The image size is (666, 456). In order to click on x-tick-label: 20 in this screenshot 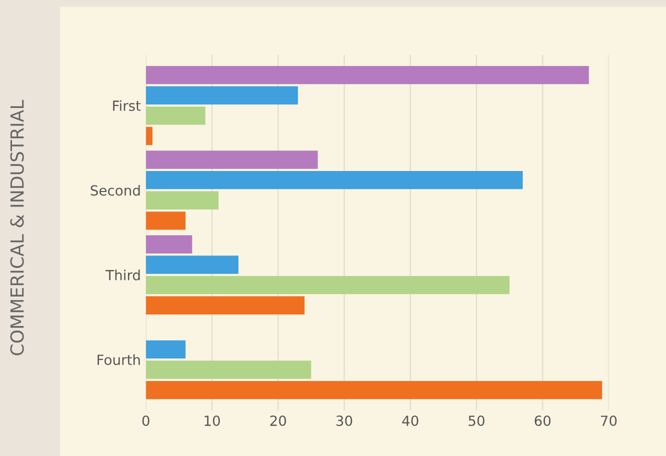, I will do `click(278, 421)`.